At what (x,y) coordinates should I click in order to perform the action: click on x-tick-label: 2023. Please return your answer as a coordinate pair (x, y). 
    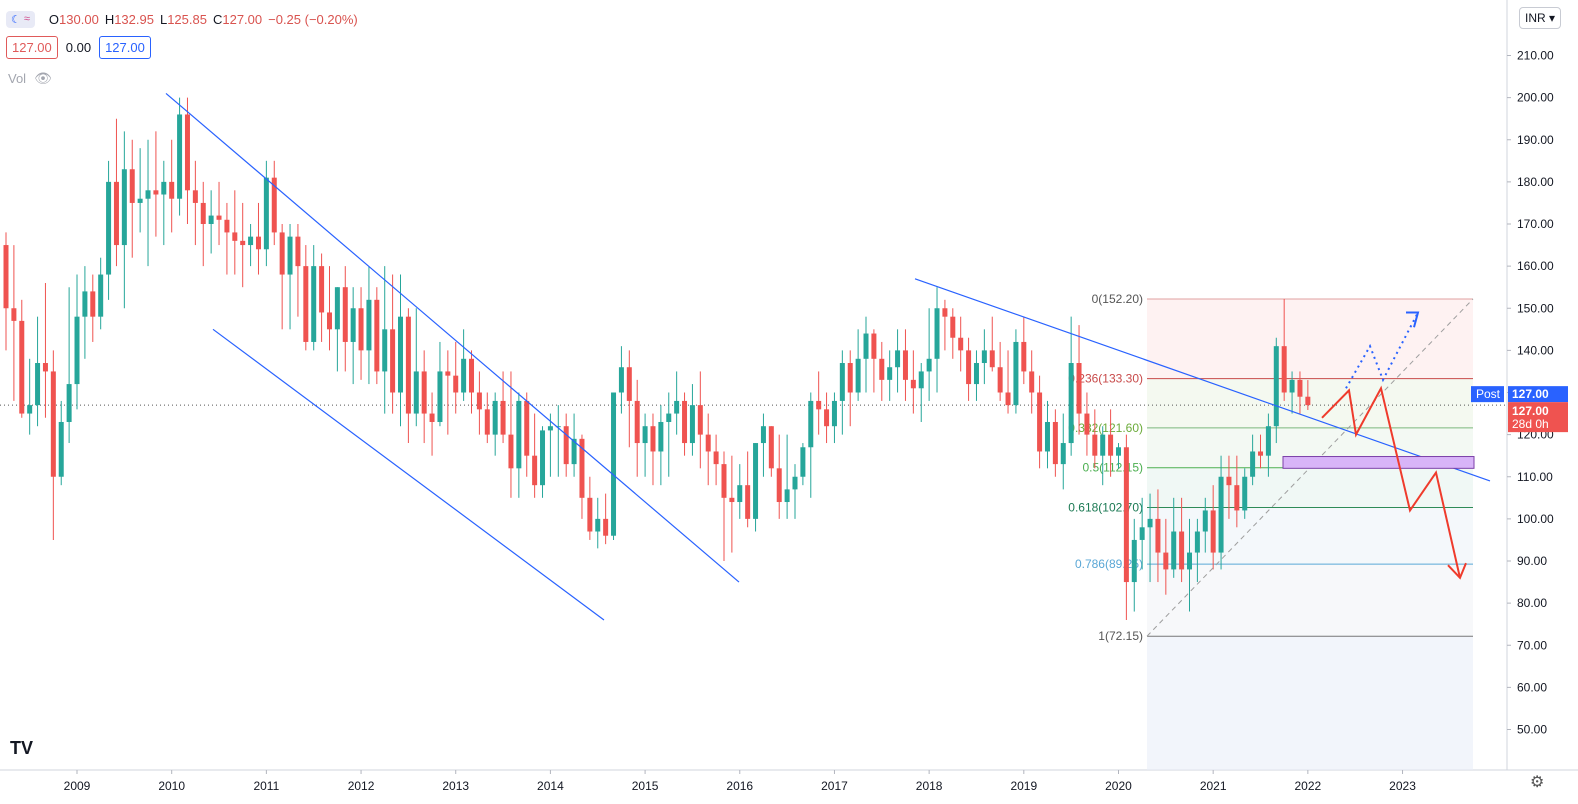
    Looking at the image, I should click on (1402, 786).